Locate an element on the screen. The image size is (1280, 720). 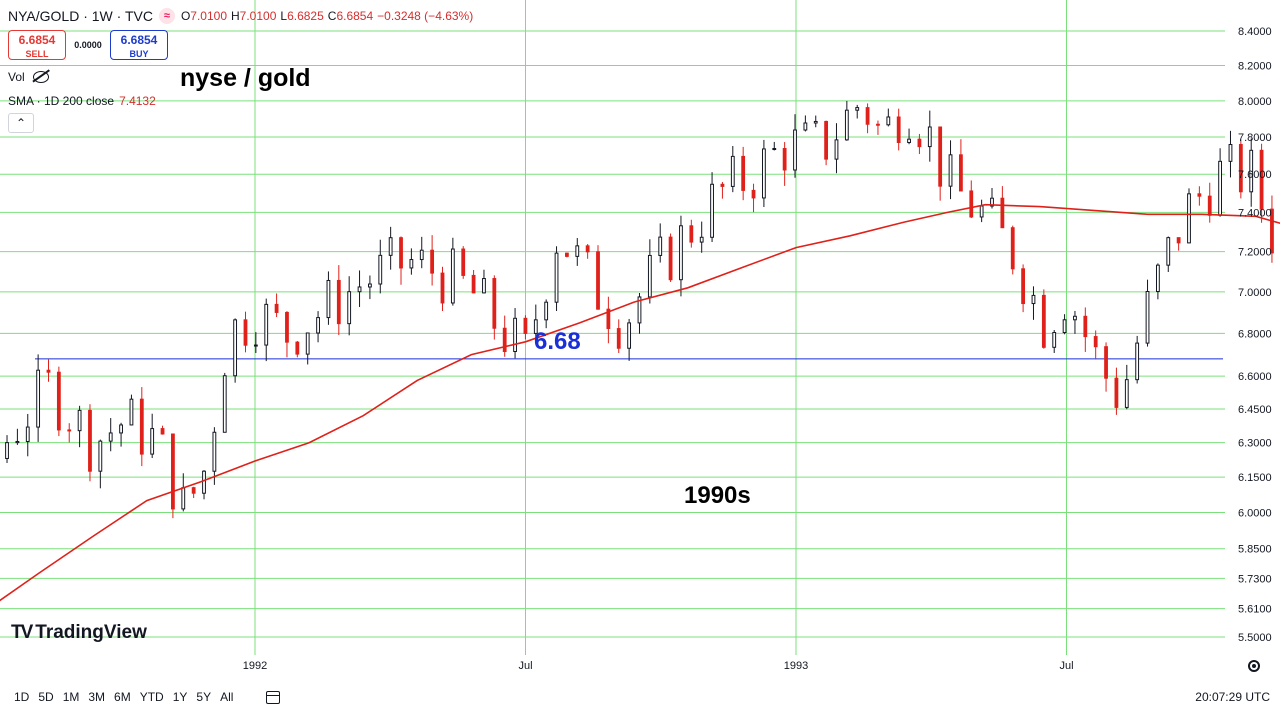
sma-label: SMA · 1D 200 close is located at coordinates (61, 101).